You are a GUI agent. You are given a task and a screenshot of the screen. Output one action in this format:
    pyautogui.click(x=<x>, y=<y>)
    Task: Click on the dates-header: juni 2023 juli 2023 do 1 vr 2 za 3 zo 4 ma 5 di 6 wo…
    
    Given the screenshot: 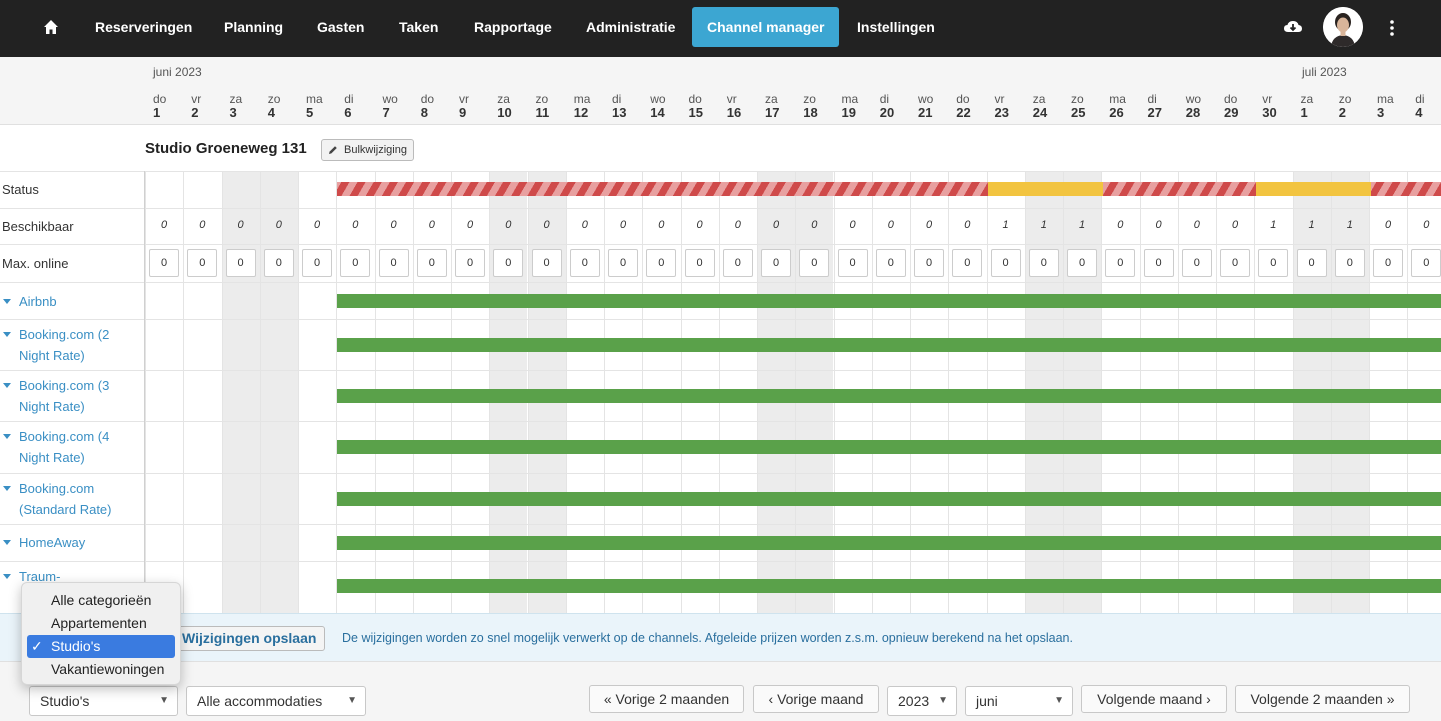 What is the action you would take?
    pyautogui.click(x=720, y=91)
    